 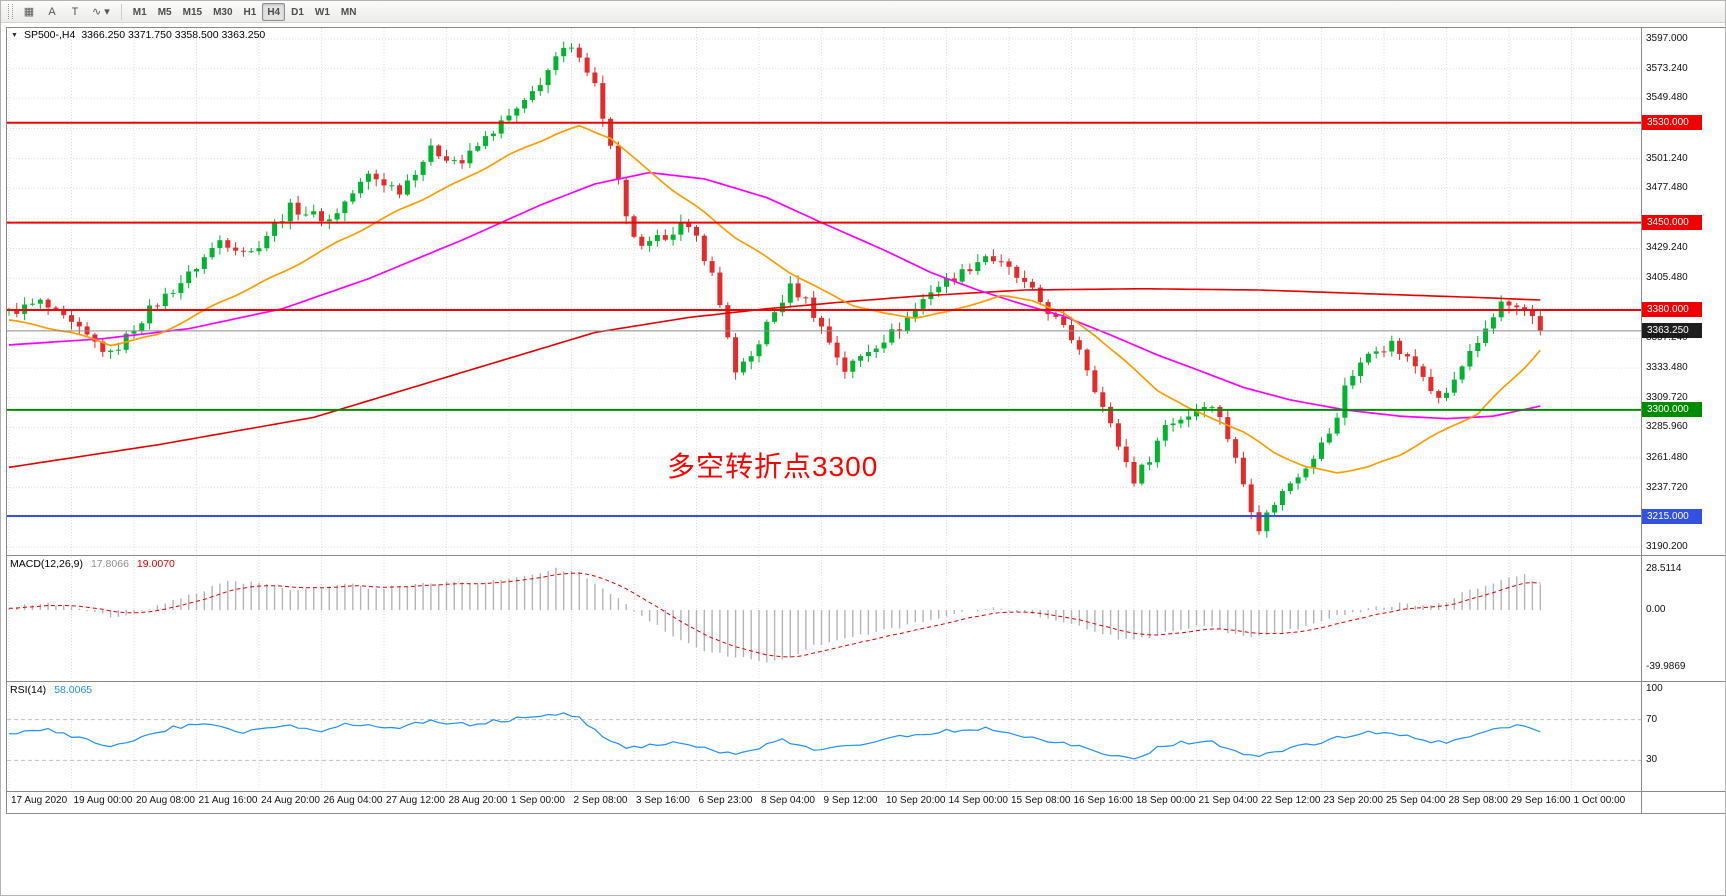 What do you see at coordinates (75, 11) in the screenshot?
I see `text-tool-icon: T` at bounding box center [75, 11].